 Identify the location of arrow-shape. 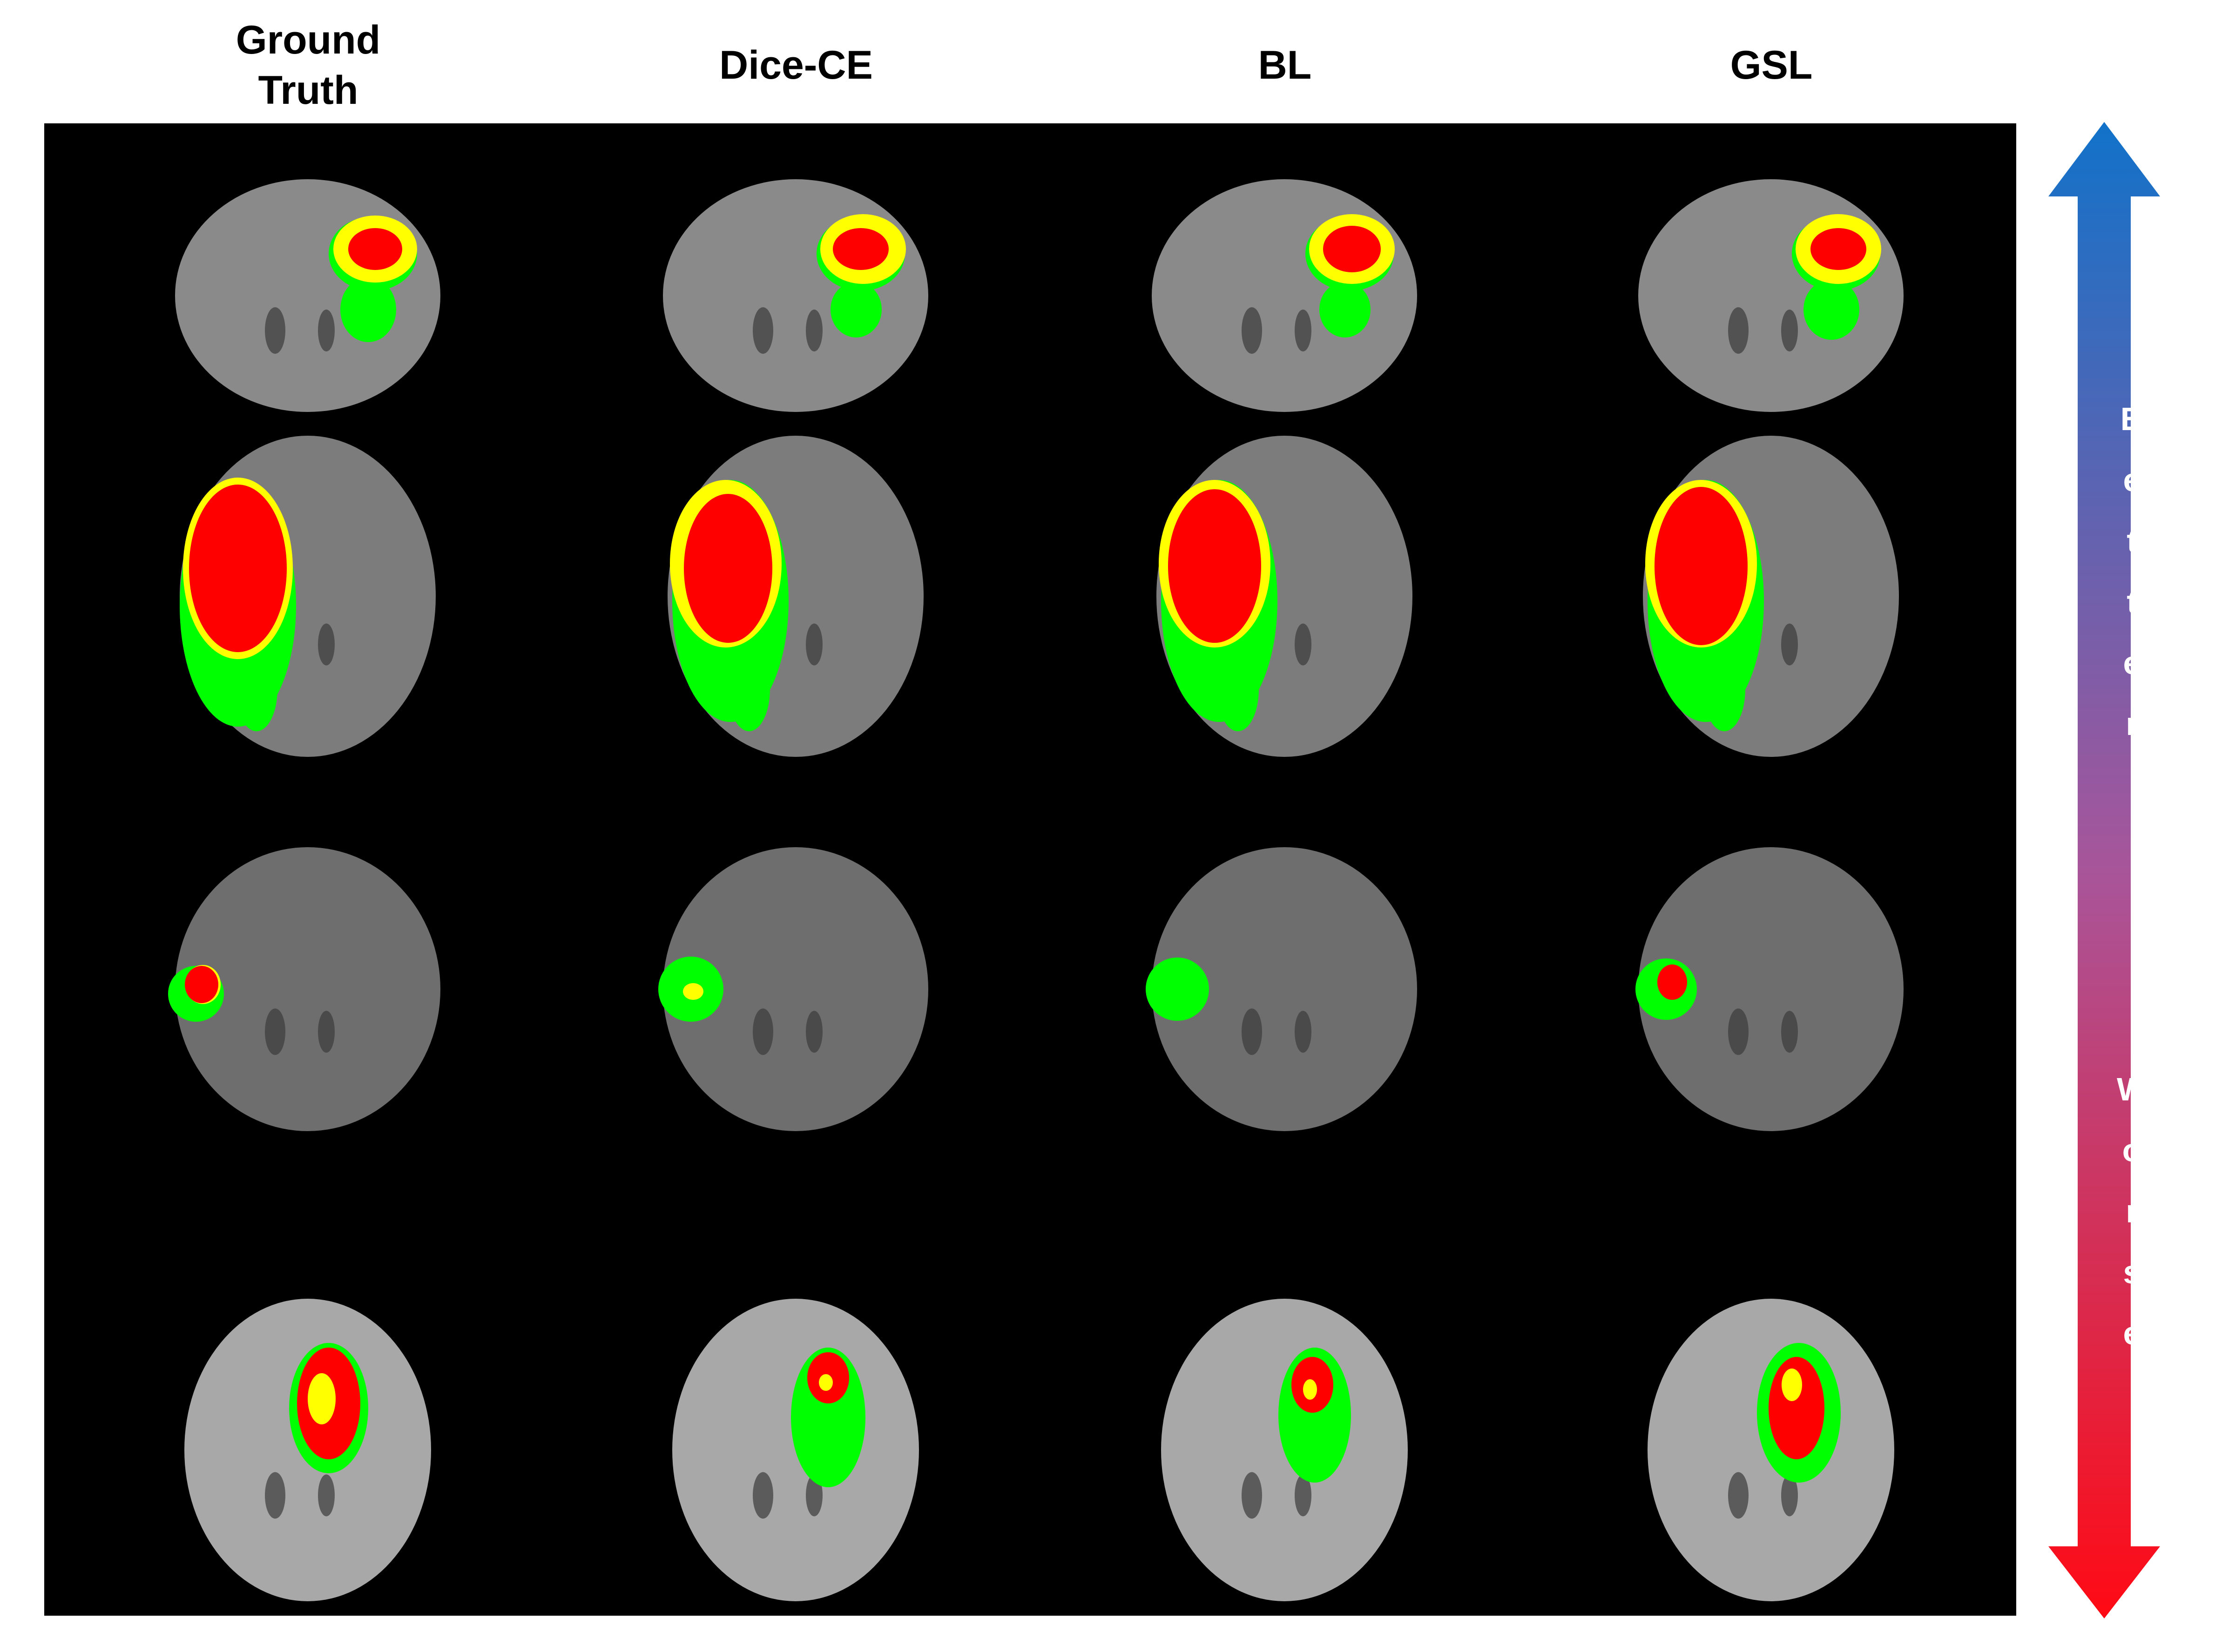
(2104, 870).